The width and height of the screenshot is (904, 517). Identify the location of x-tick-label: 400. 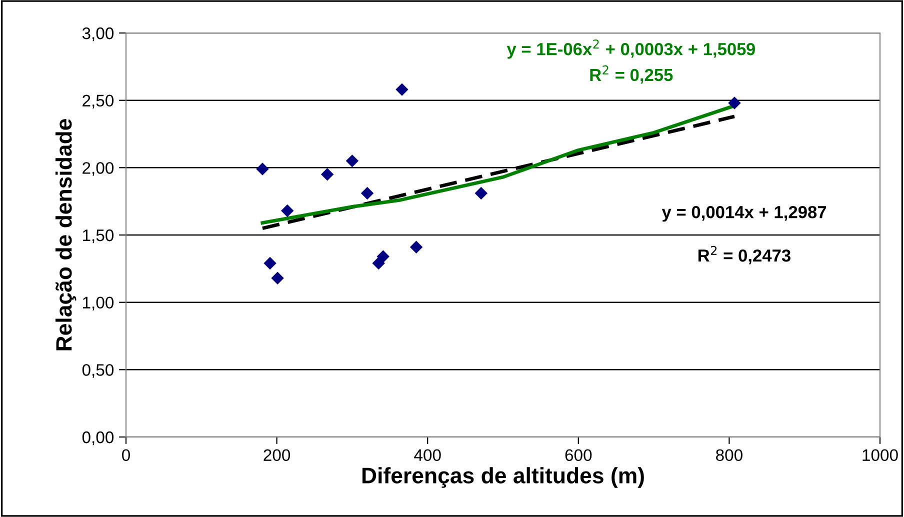
(427, 455).